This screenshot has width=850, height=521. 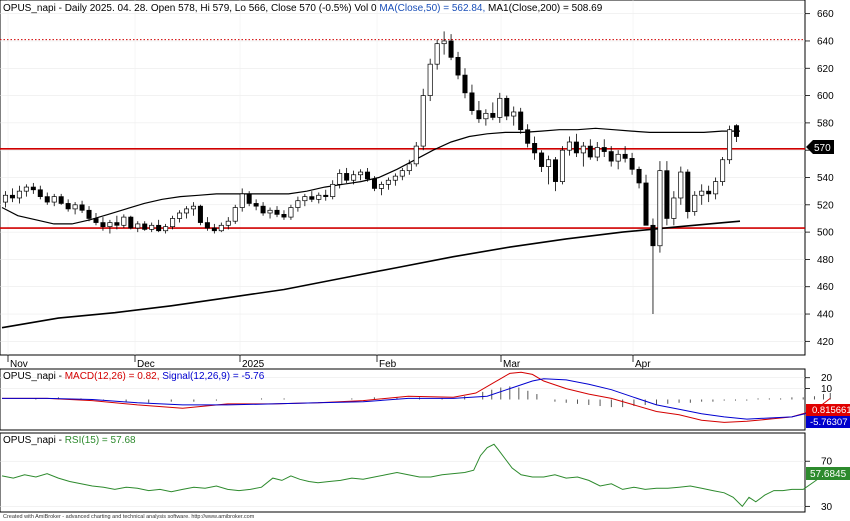 What do you see at coordinates (433, 397) in the screenshot?
I see `macd-histogram` at bounding box center [433, 397].